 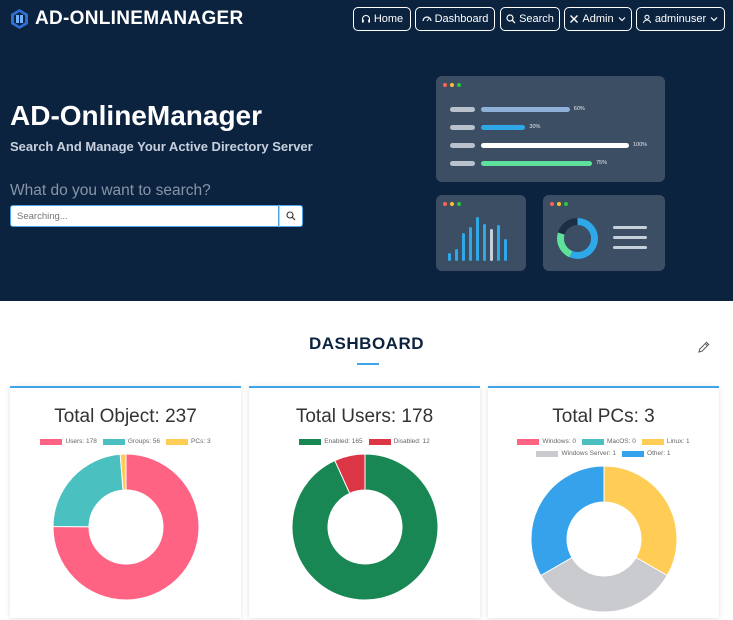 I want to click on search-submit-button, so click(x=291, y=216).